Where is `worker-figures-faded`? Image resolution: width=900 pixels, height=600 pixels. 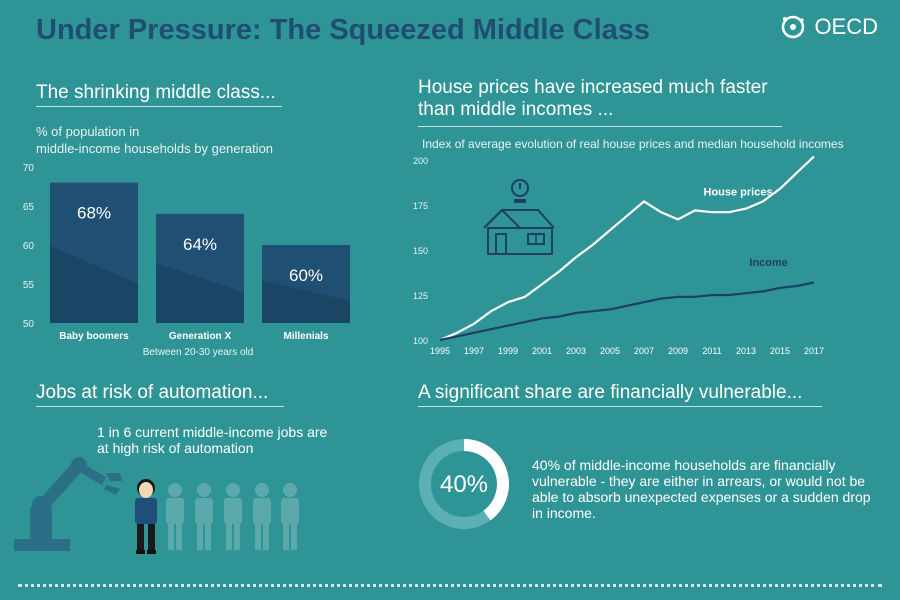
worker-figures-faded is located at coordinates (232, 516).